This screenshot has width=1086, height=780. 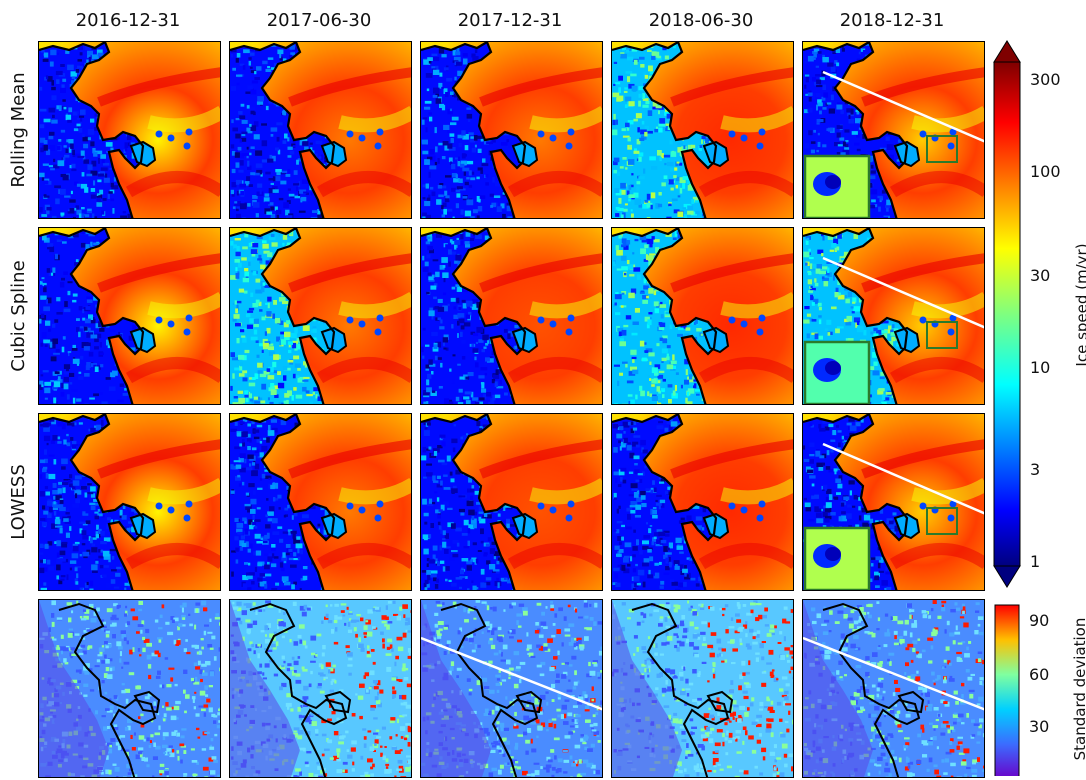 What do you see at coordinates (128, 20) in the screenshot?
I see `column-title-0: 2016-12-31` at bounding box center [128, 20].